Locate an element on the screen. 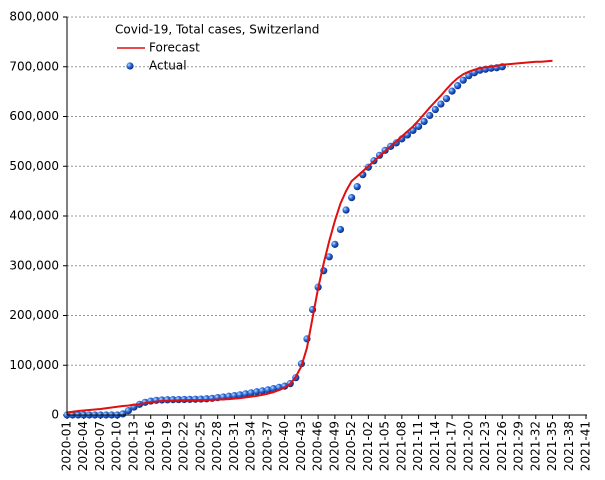 The height and width of the screenshot is (480, 605). y-tick-label: 800,000 is located at coordinates (34, 17).